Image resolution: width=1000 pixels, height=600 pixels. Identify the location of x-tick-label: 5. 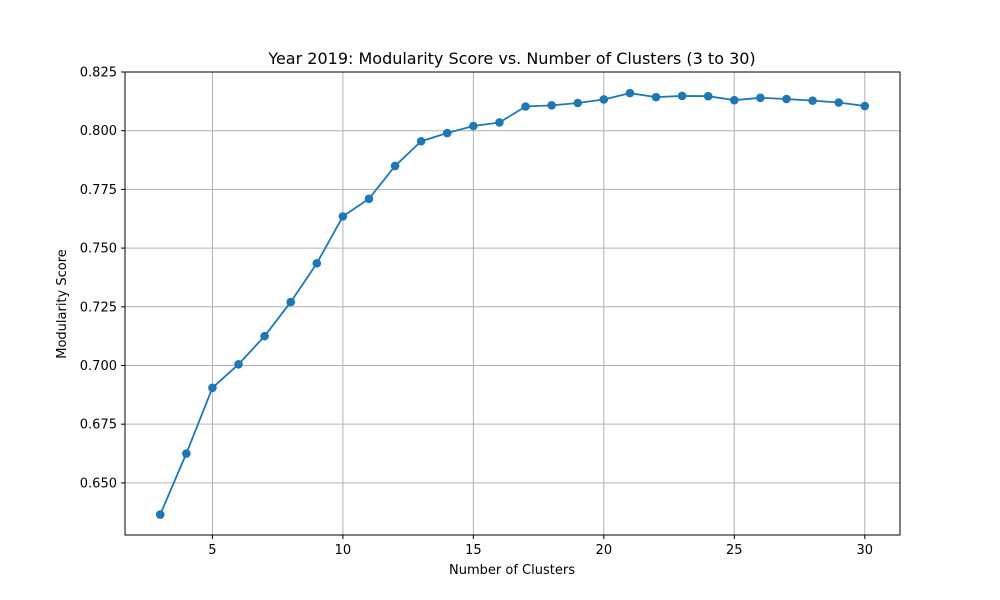
(212, 550).